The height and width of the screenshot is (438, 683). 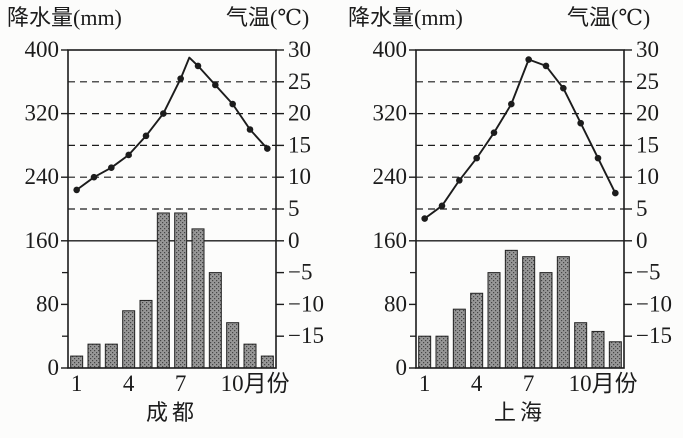 What do you see at coordinates (171, 412) in the screenshot?
I see `chart-title-chengdu: 成都` at bounding box center [171, 412].